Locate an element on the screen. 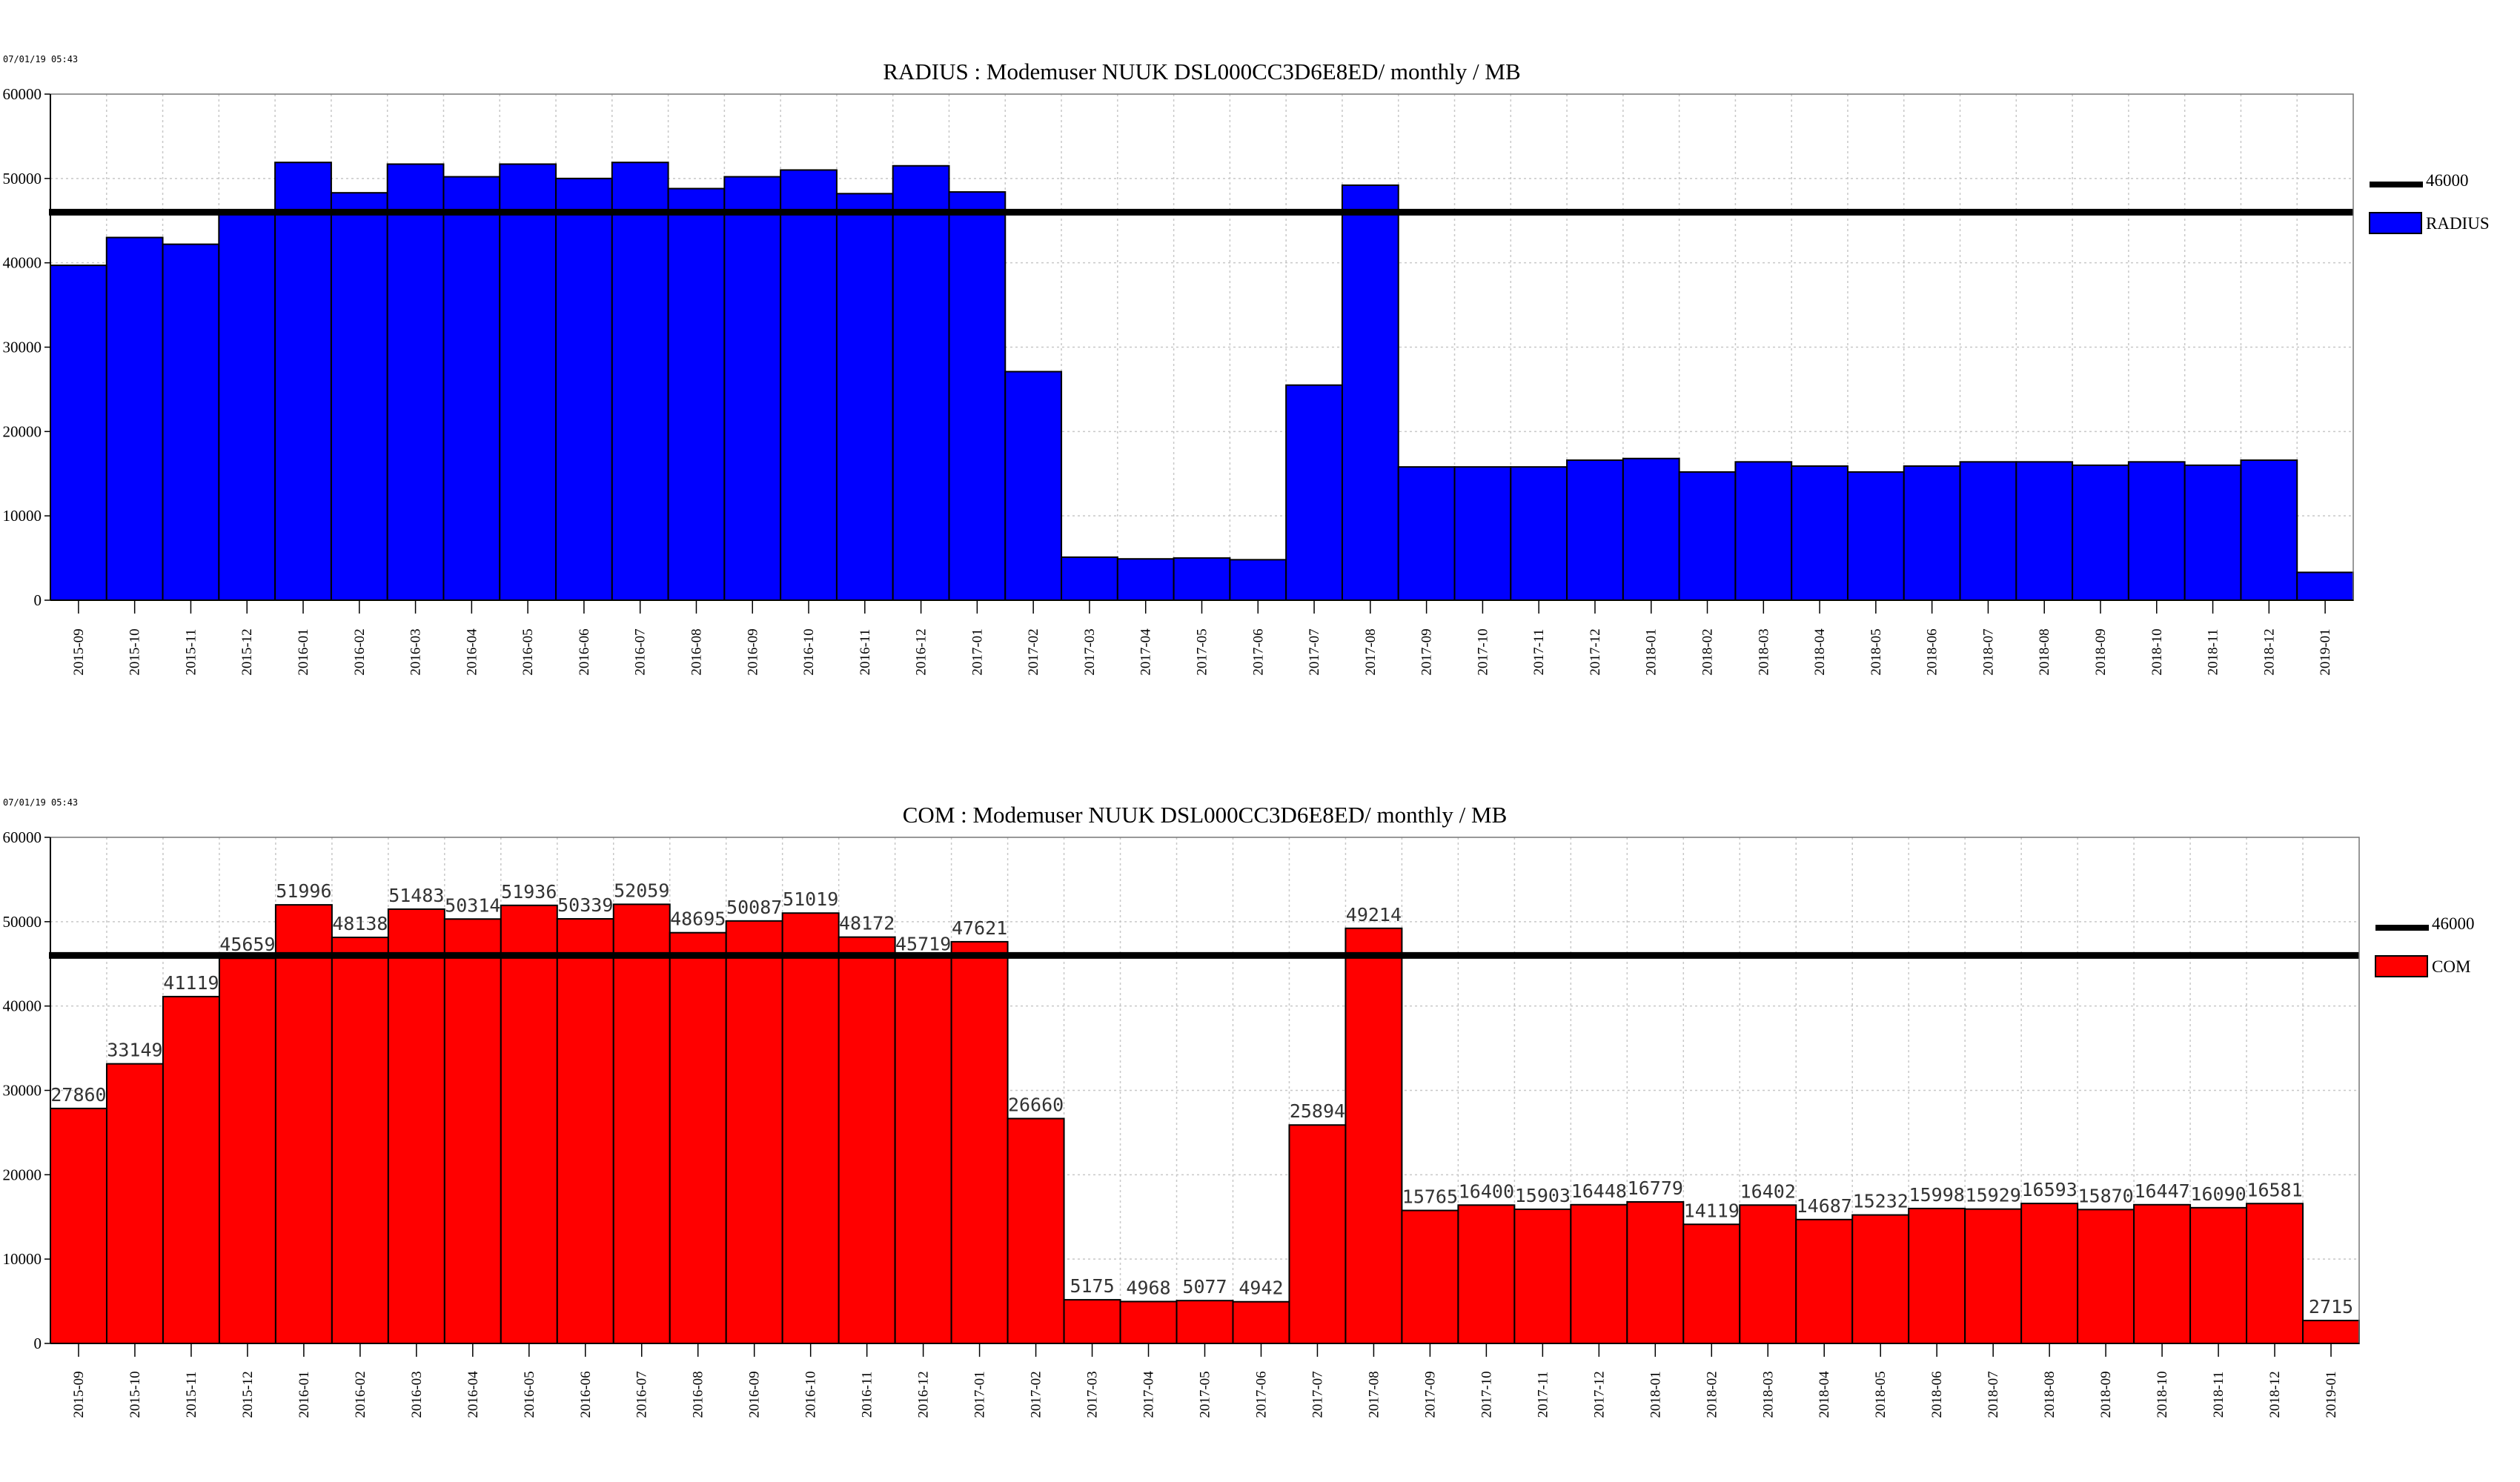 This screenshot has height=1482, width=2520. radius-xtick-label: 2016-10 is located at coordinates (809, 651).